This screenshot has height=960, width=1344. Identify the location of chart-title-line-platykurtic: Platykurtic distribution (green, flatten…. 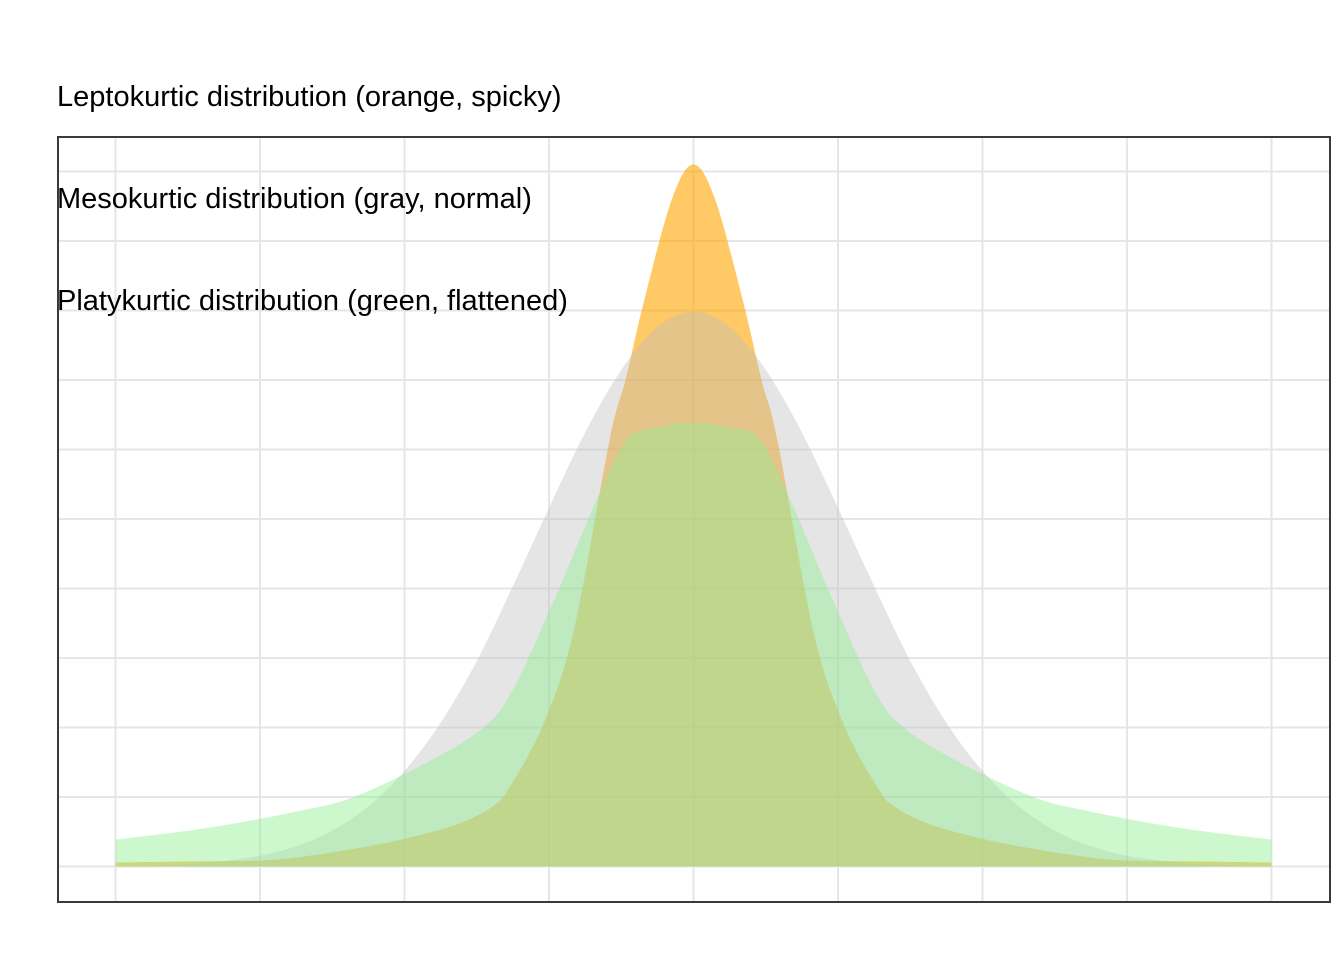
(312, 301).